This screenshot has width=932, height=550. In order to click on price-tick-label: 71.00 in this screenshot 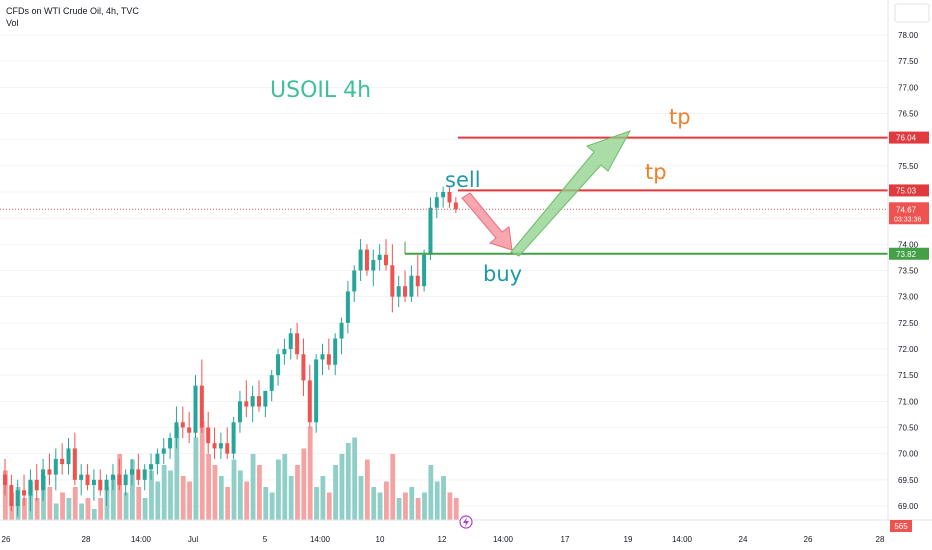, I will do `click(908, 401)`.